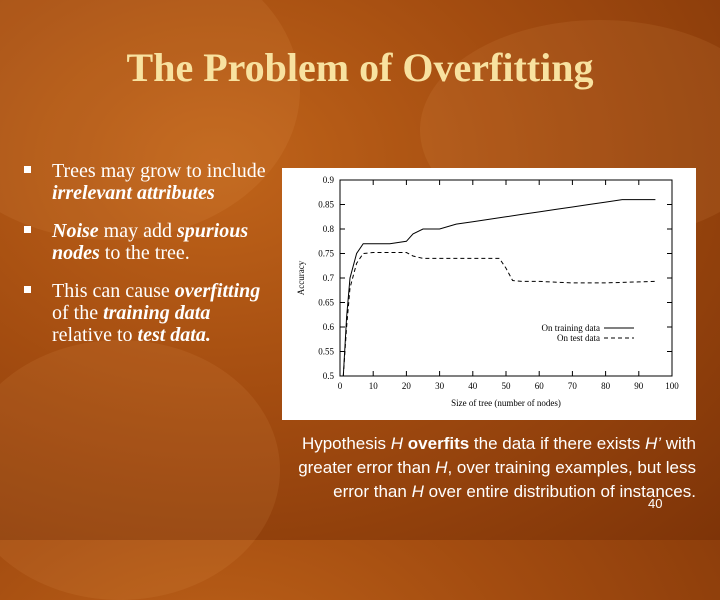  Describe the element at coordinates (329, 278) in the screenshot. I see `y-tick-label: 0.7` at that location.